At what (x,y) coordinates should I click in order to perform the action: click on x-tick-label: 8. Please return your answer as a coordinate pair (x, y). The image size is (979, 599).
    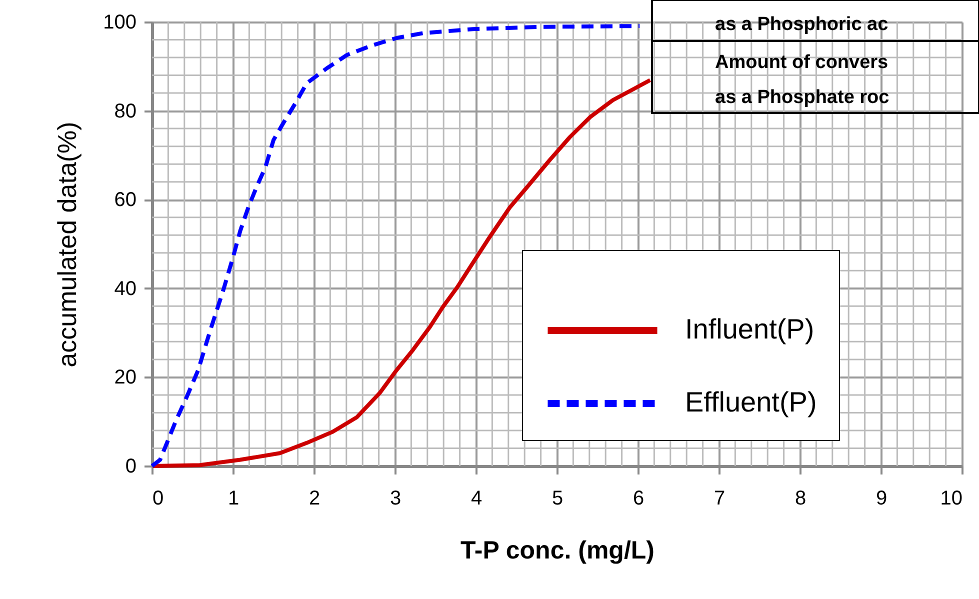
    Looking at the image, I should click on (800, 499).